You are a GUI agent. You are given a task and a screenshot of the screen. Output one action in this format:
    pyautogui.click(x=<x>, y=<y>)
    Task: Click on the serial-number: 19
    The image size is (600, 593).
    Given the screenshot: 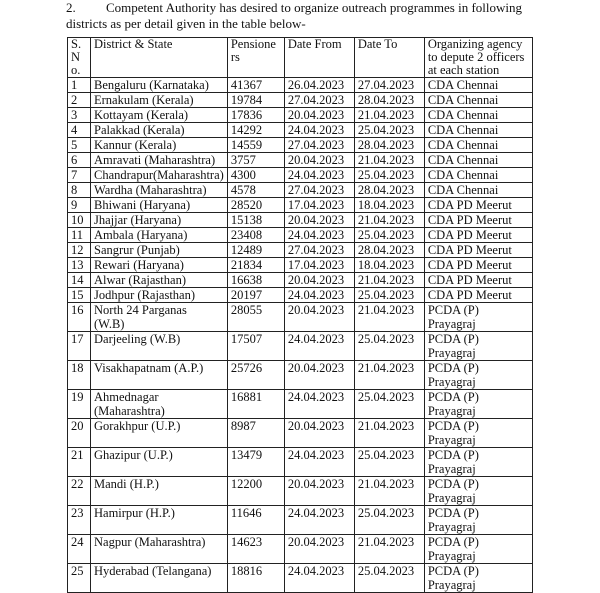 What is the action you would take?
    pyautogui.click(x=79, y=404)
    